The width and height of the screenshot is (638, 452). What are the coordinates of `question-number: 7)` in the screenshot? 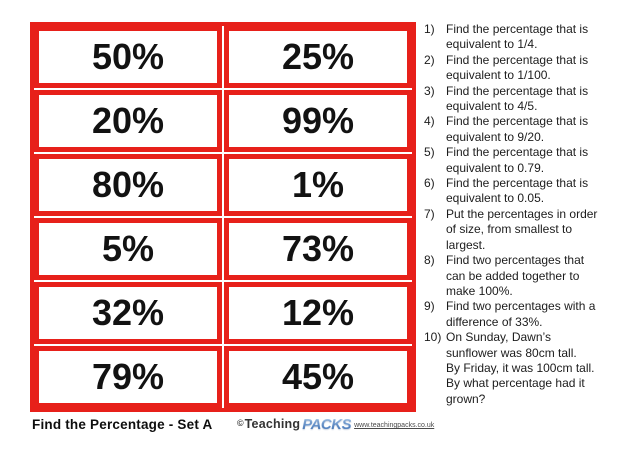 It's located at (429, 213).